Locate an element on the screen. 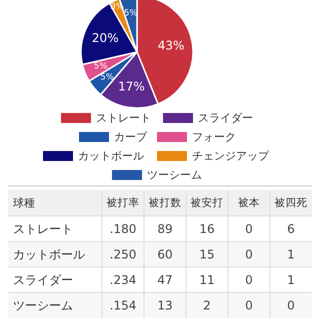 The height and width of the screenshot is (320, 320). legend-label: カットボール is located at coordinates (111, 156).